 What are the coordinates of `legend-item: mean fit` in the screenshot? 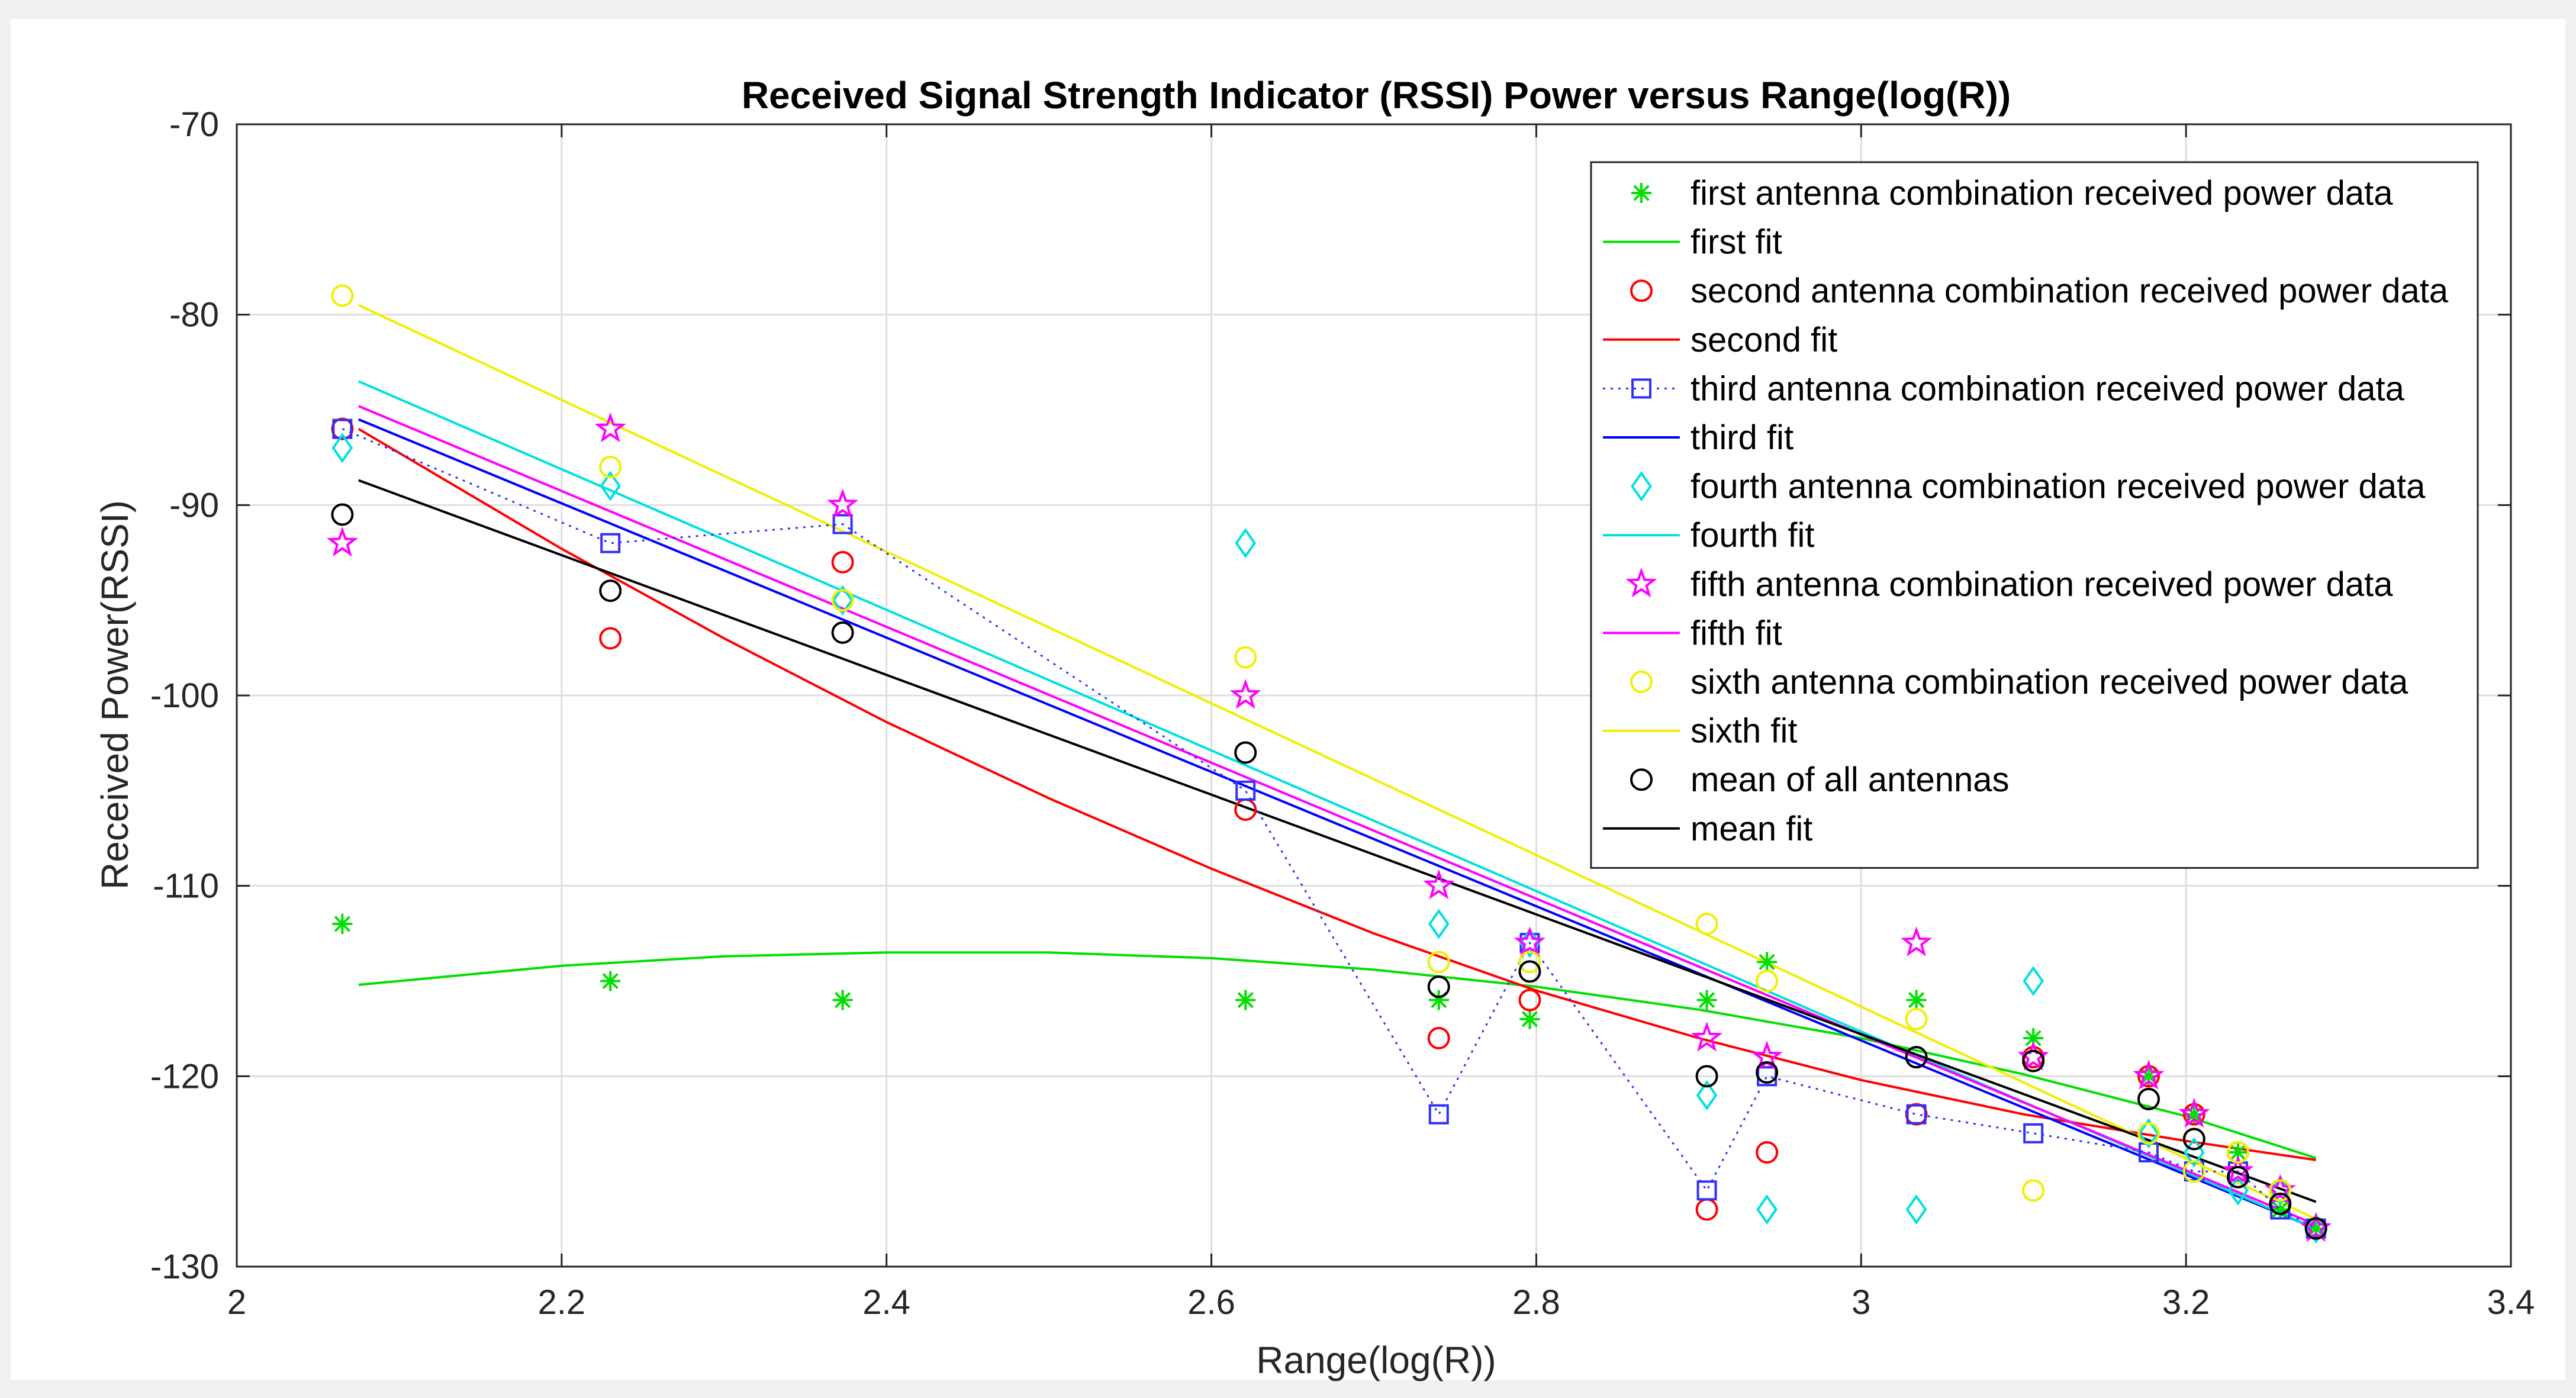 It's located at (1708, 829).